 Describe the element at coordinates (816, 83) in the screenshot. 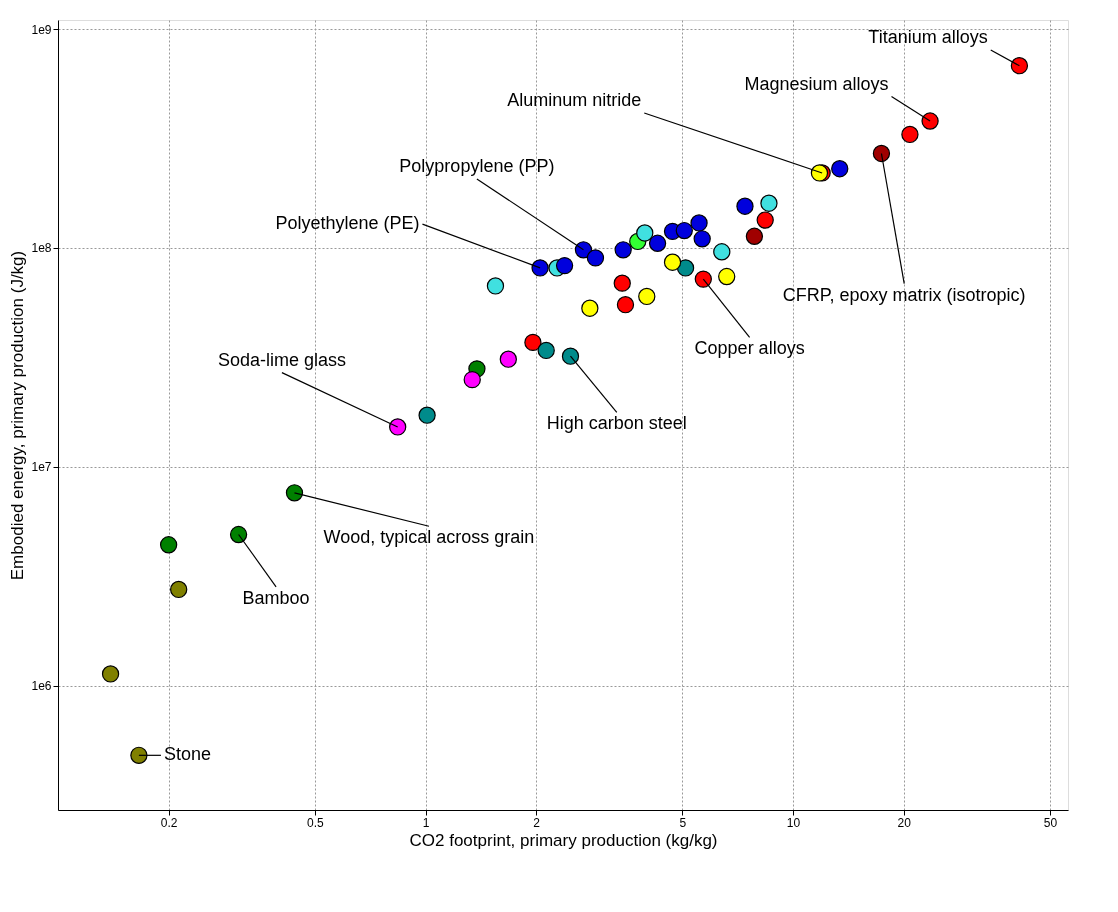

I see `annotation: Magnesium alloys` at that location.